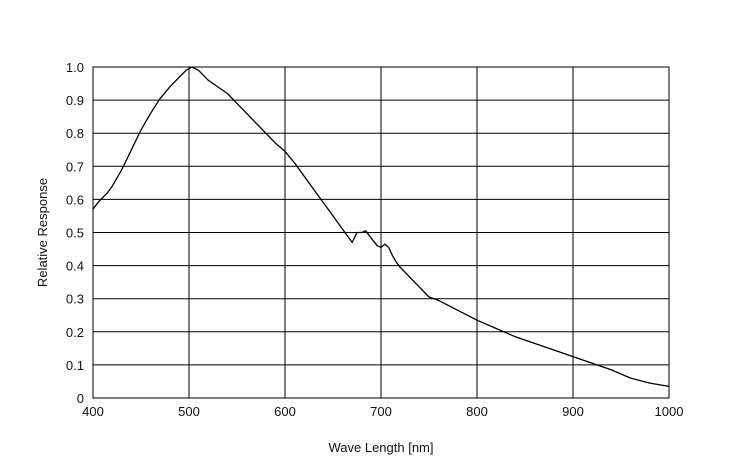 This screenshot has height=468, width=743. Describe the element at coordinates (75, 166) in the screenshot. I see `y-tick-label: 0.7` at that location.